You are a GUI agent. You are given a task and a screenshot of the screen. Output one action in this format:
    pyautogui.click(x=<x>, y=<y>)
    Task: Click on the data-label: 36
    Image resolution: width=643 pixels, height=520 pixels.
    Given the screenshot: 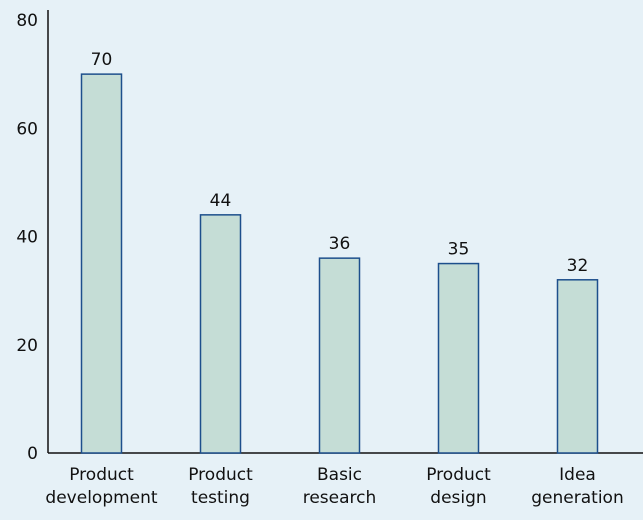 What is the action you would take?
    pyautogui.click(x=340, y=244)
    